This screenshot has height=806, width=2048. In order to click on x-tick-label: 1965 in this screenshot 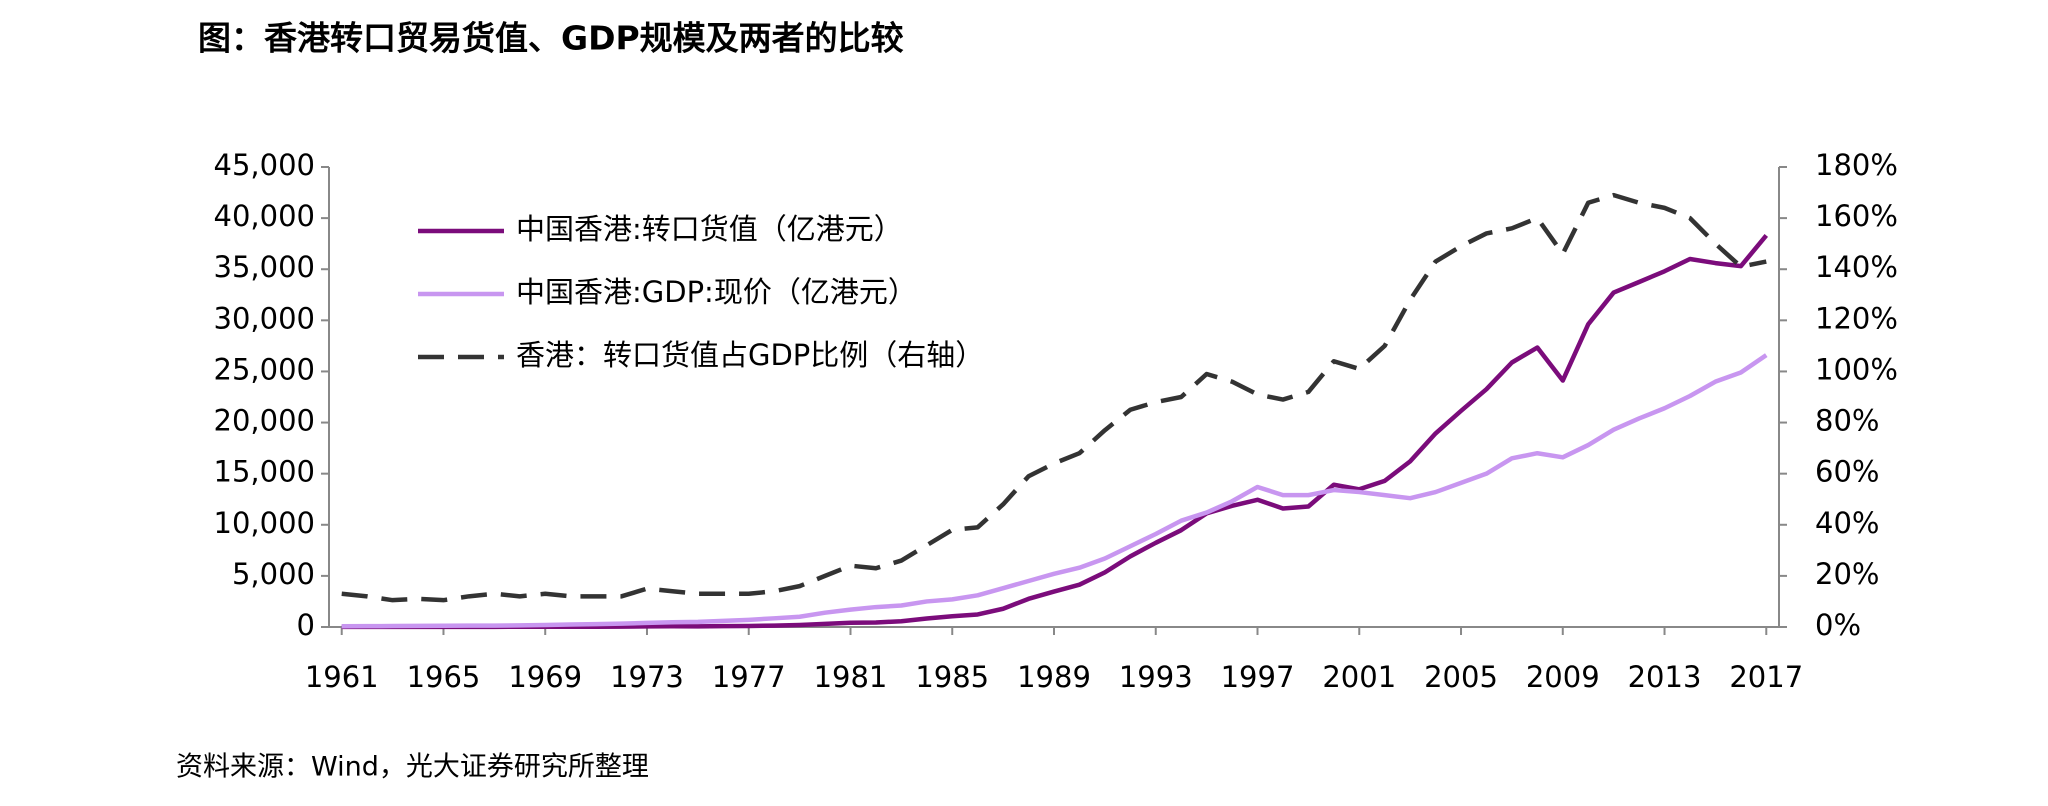, I will do `click(444, 677)`.